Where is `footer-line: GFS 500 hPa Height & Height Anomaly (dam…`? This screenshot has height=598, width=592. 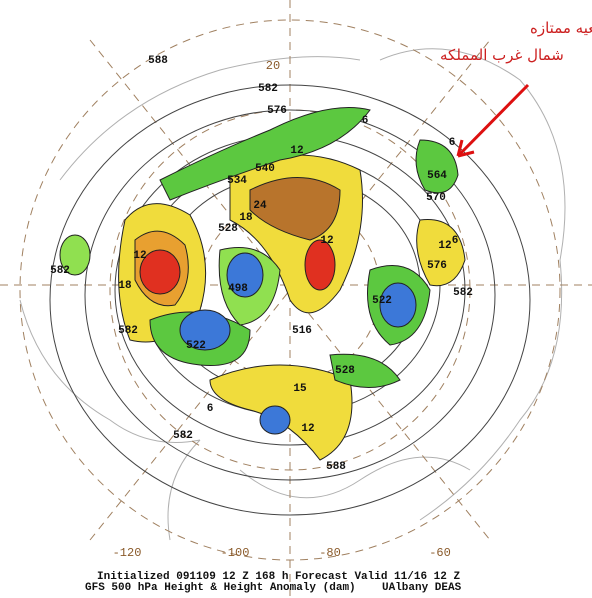 footer-line: GFS 500 hPa Height & Height Anomaly (dam… is located at coordinates (220, 588).